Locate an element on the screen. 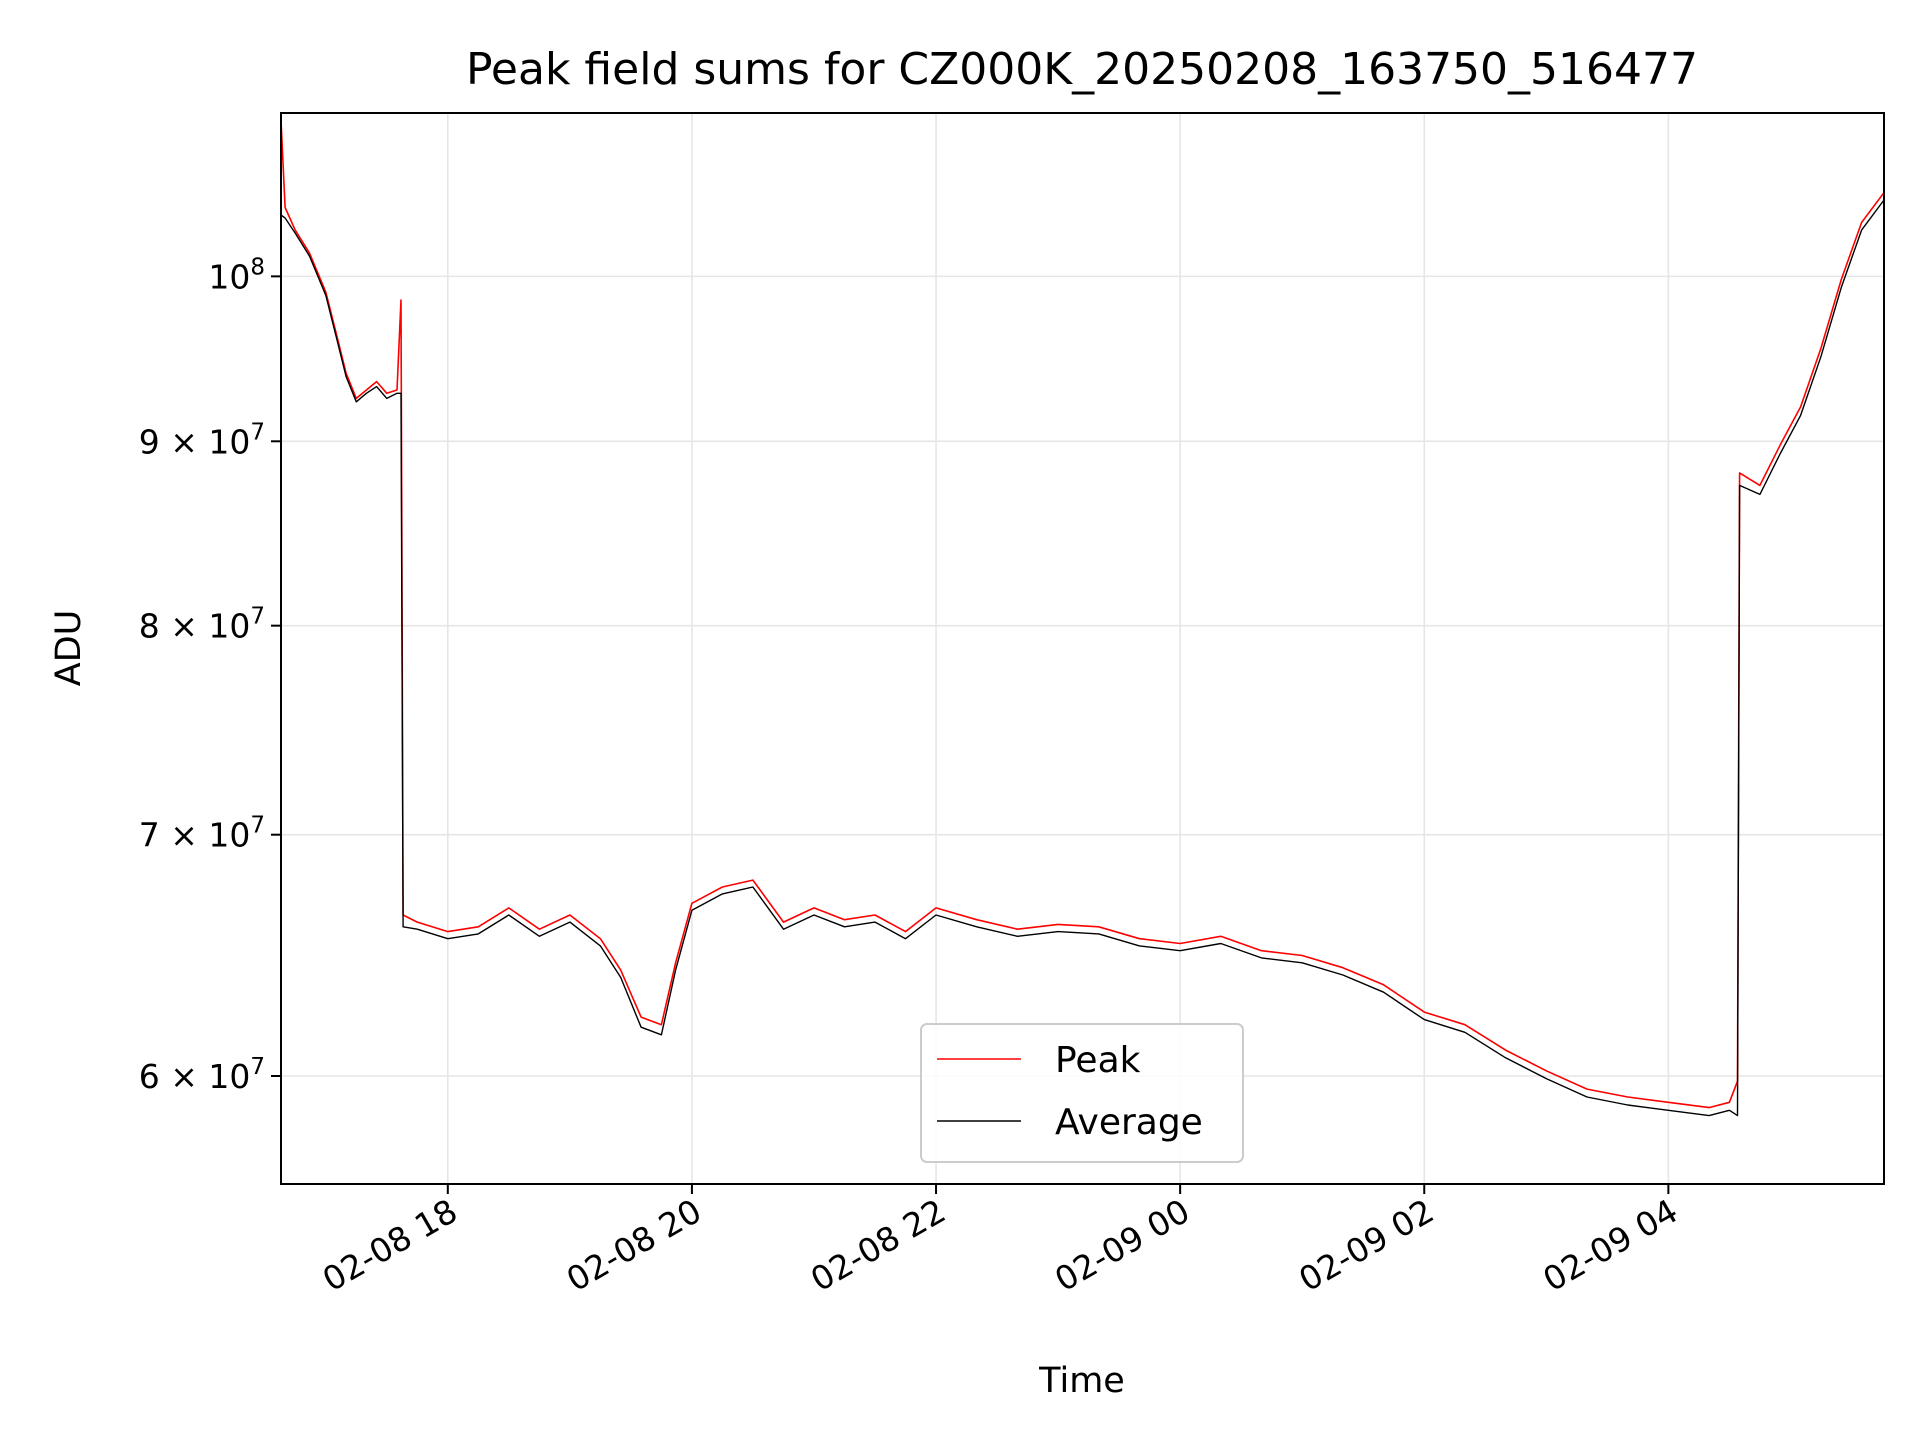 Image resolution: width=1920 pixels, height=1440 pixels. y-axis-title: ADU is located at coordinates (69, 648).